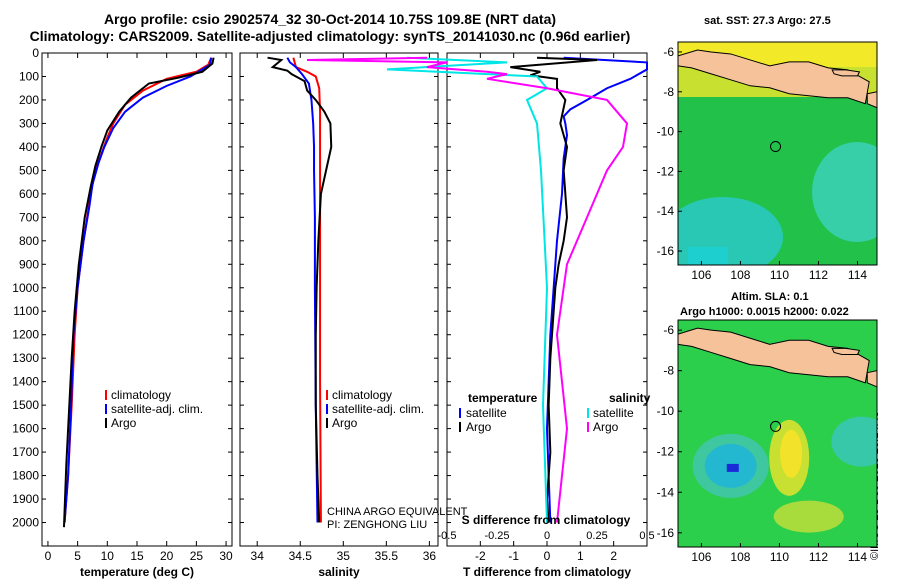  I want to click on sla-map-title-1: Altim. SLA: 0.1, so click(770, 297).